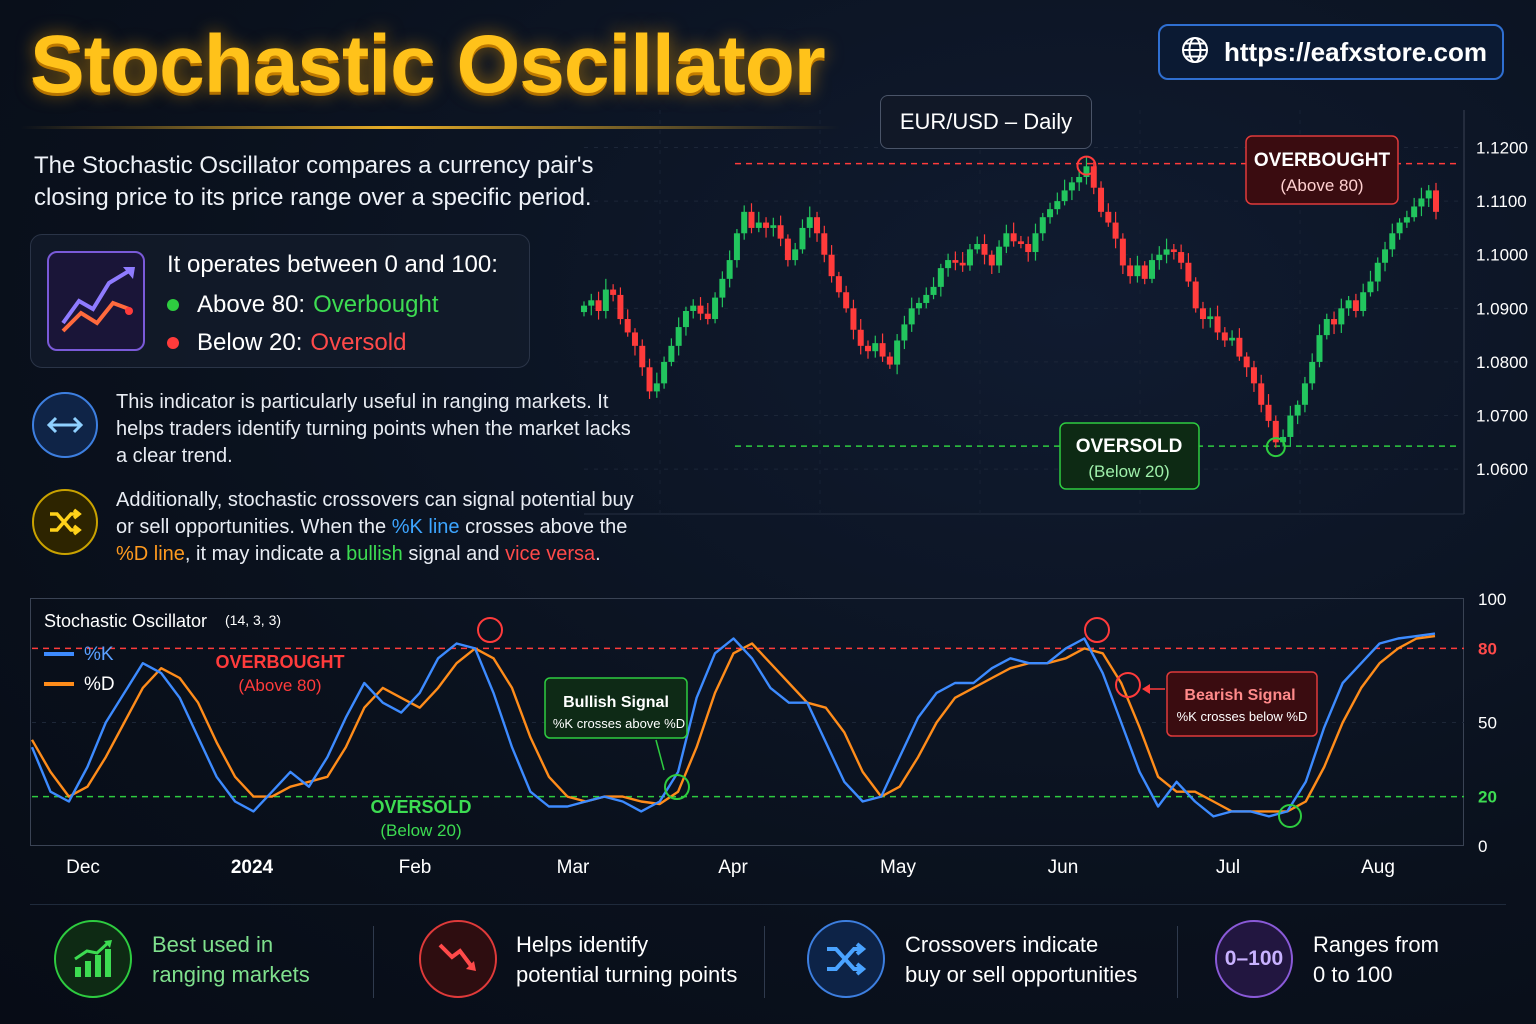 This screenshot has width=1536, height=1024. Describe the element at coordinates (986, 122) in the screenshot. I see `chart-title-pair: EUR/USD – Daily` at that location.